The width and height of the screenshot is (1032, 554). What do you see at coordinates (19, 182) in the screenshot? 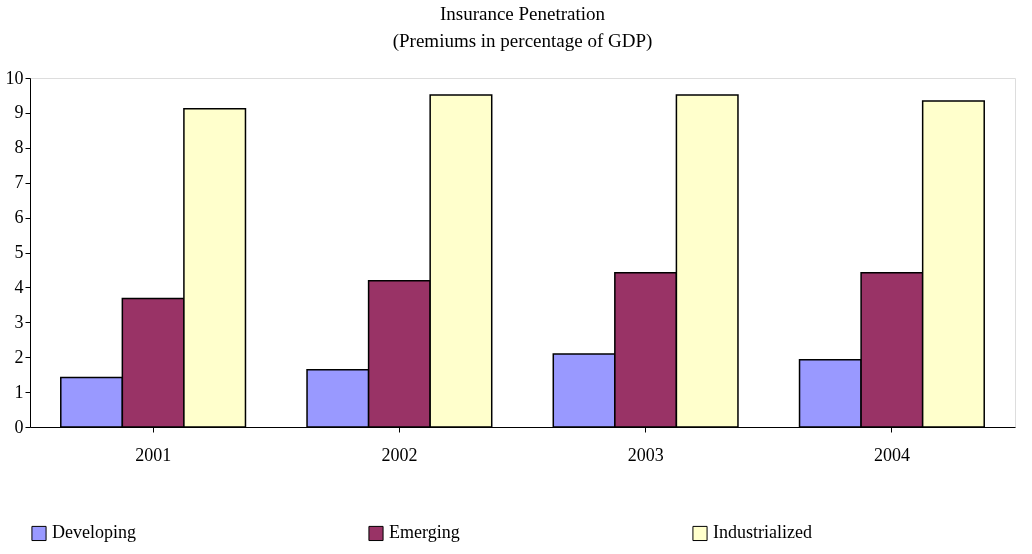
I see `y-tick-label: 7` at bounding box center [19, 182].